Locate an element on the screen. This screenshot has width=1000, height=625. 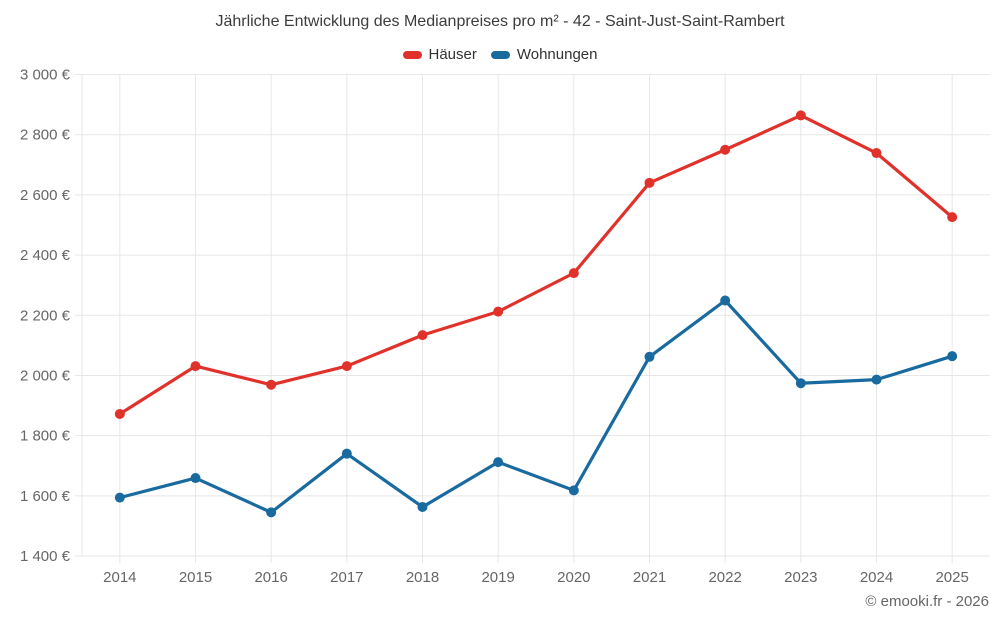
data-point-hauser-2015 is located at coordinates (195, 366).